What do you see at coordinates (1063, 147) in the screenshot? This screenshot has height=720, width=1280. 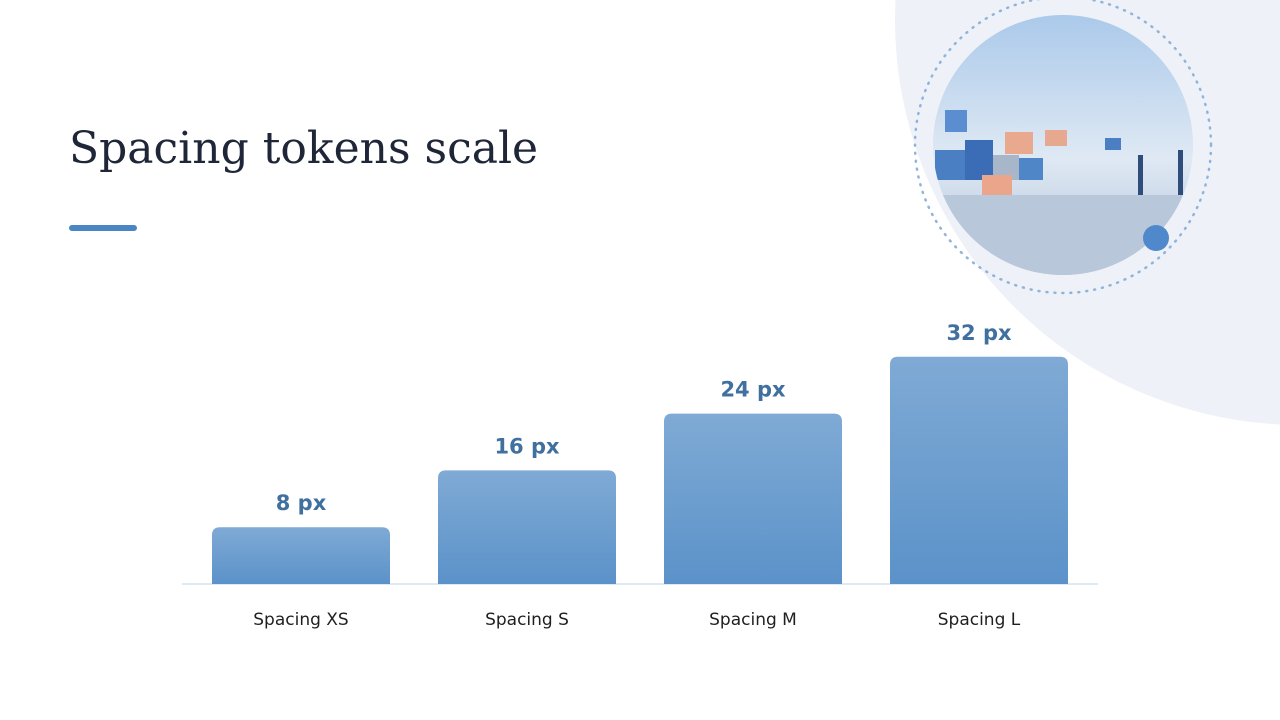 I see `dotted-ring` at bounding box center [1063, 147].